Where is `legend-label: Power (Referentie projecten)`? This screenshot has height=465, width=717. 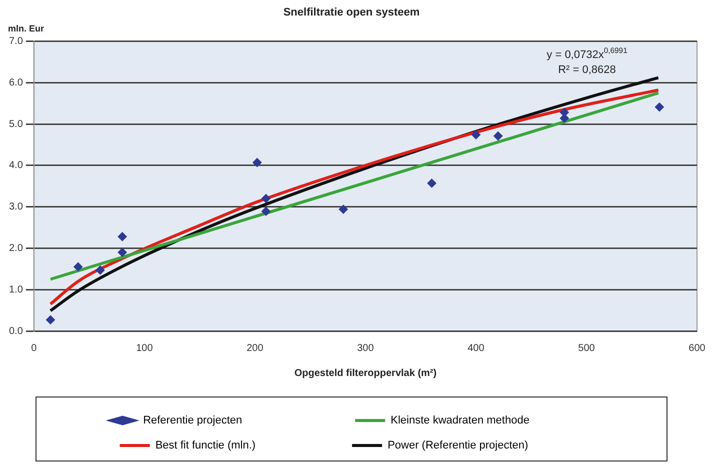 legend-label: Power (Referentie projecten) is located at coordinates (486, 446).